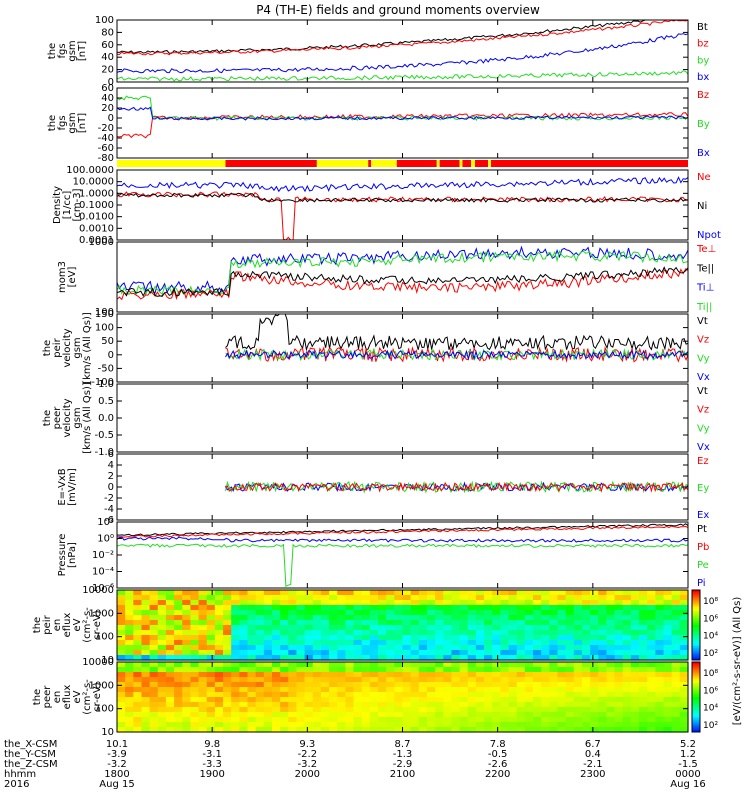 This screenshot has height=800, width=750. What do you see at coordinates (67, 697) in the screenshot?
I see `peer-eflux-ylabel-line: eflux` at bounding box center [67, 697].